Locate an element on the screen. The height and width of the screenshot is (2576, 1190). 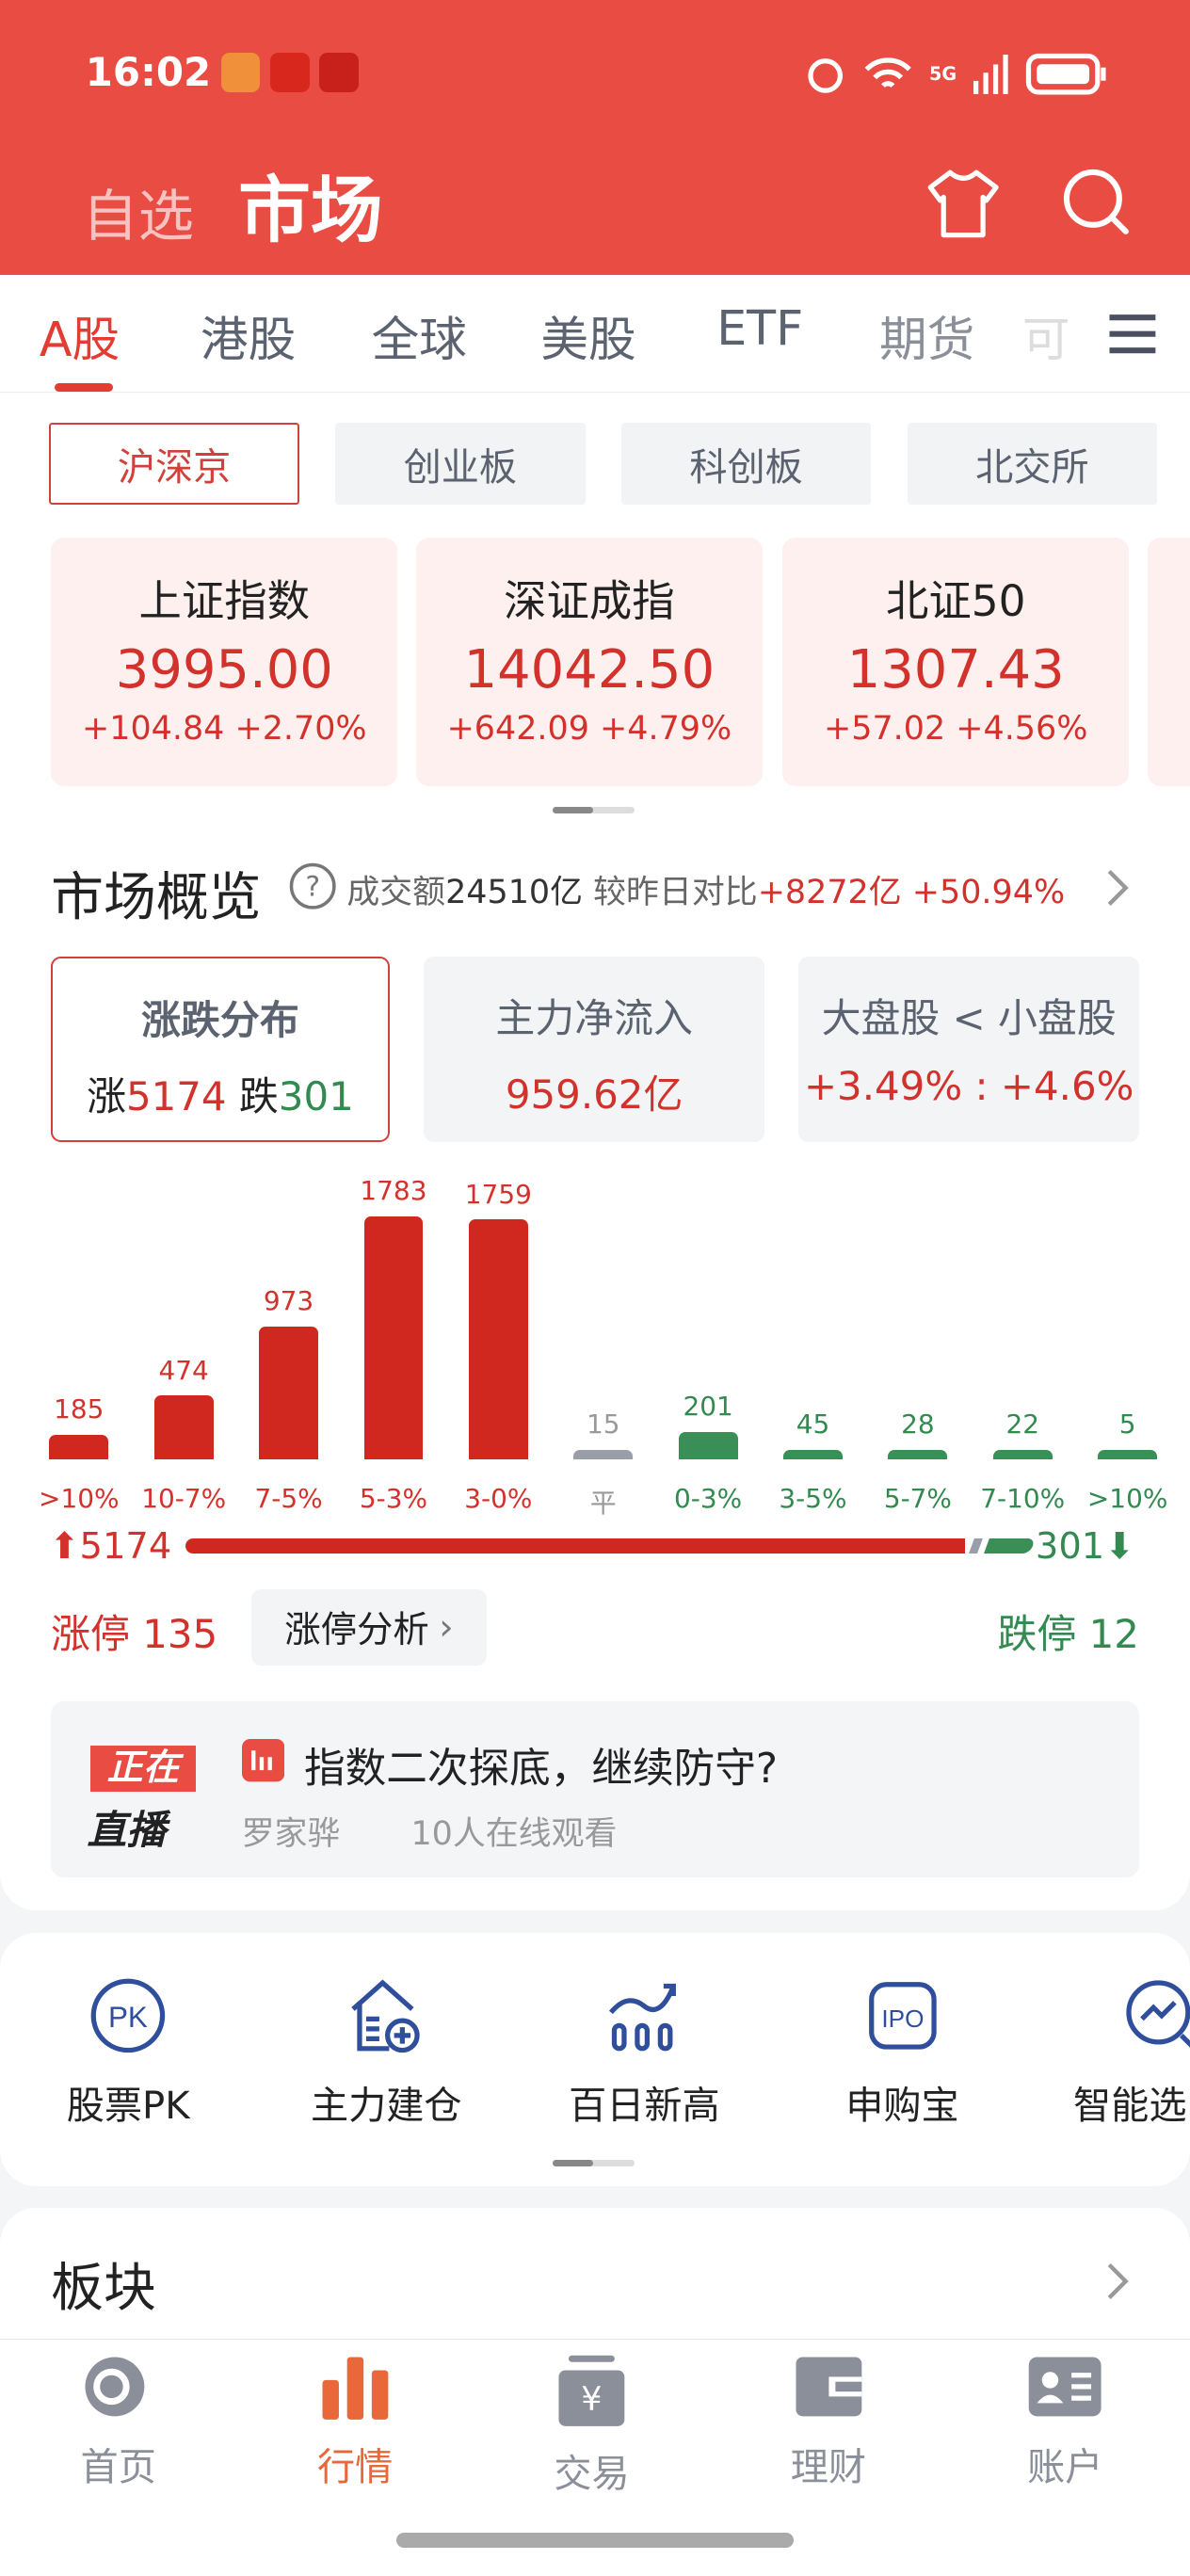
turnover-value: 24510亿 is located at coordinates (514, 893).